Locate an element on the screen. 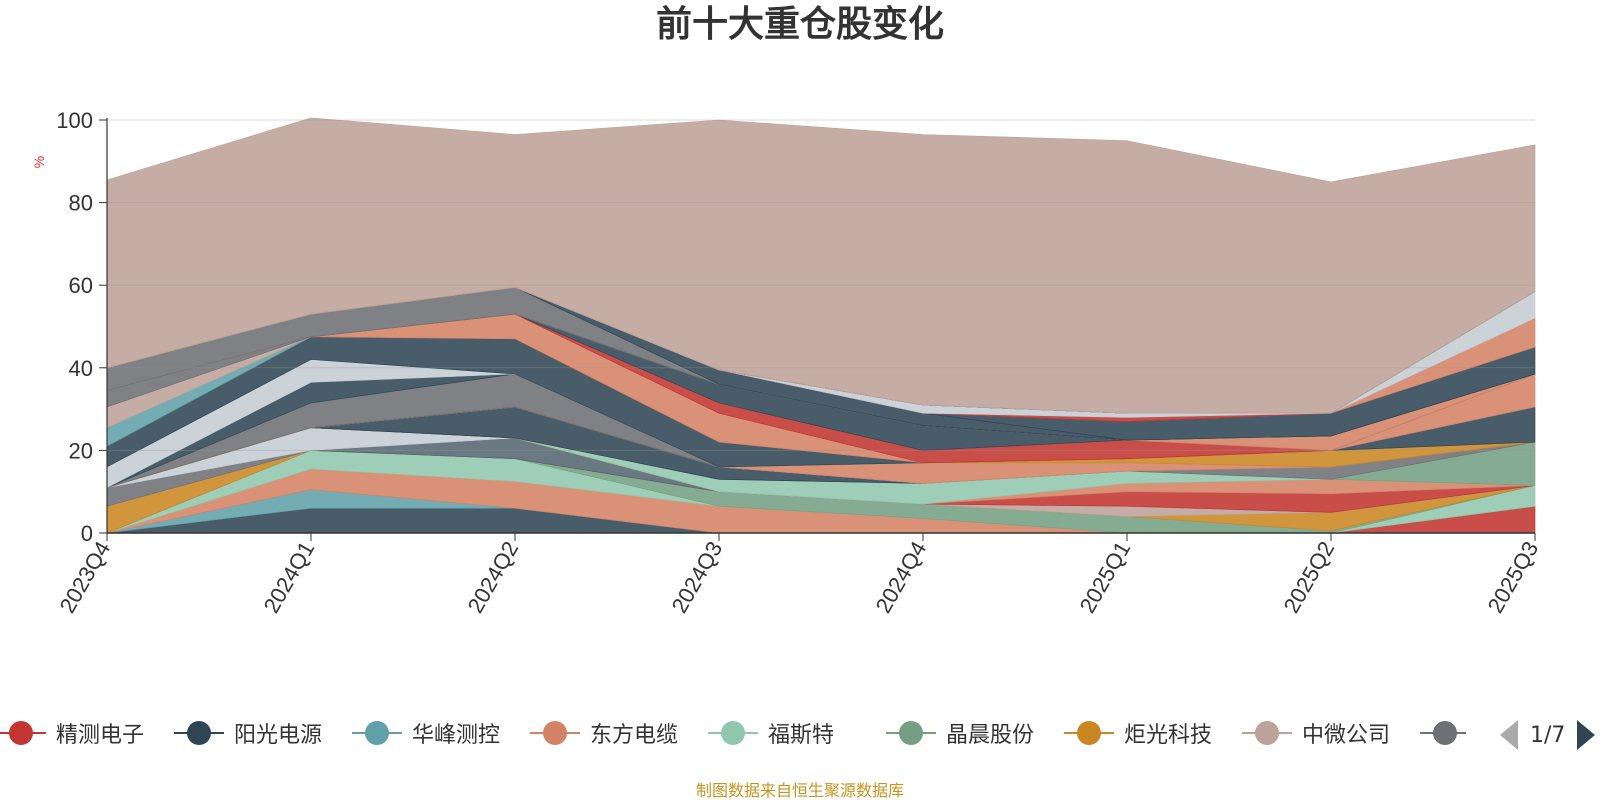 Image resolution: width=1600 pixels, height=801 pixels. chart-legend: 精测电子 阳光电源 华峰测控 东方电缆 福斯特 晶晨股份 炬光科技 中微公司 ST is located at coordinates (800, 733).